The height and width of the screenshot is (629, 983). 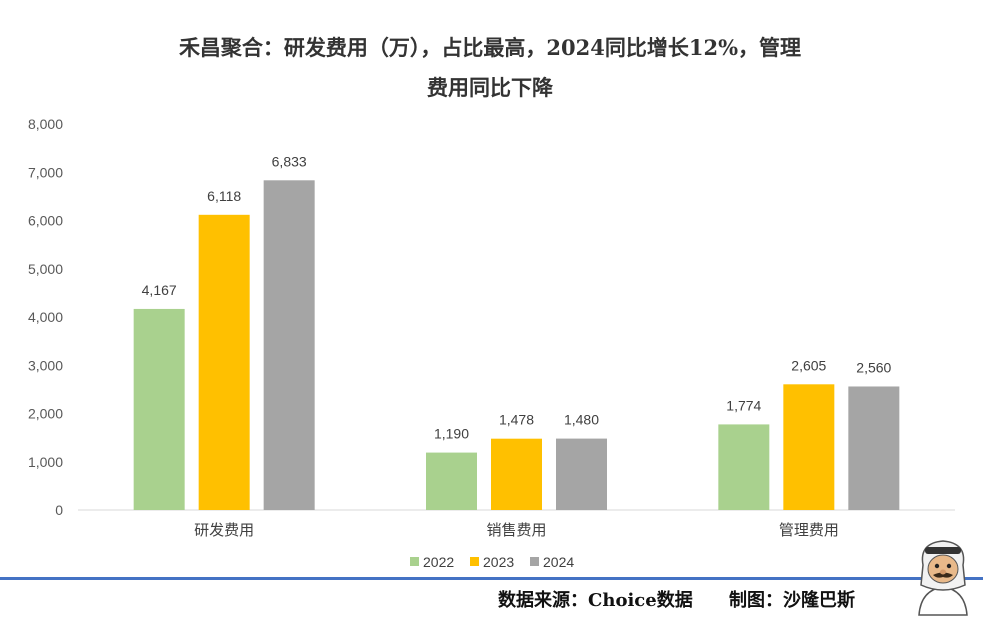 I want to click on data-label: 6,118, so click(x=224, y=196).